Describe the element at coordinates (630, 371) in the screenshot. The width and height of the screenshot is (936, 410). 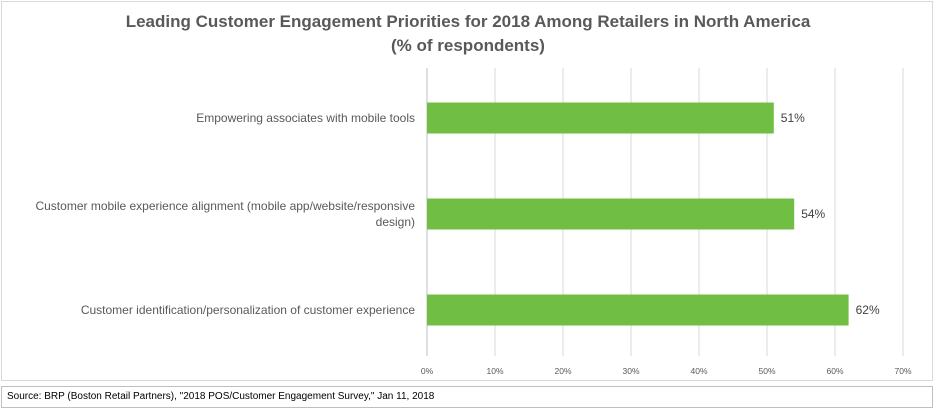
I see `x-tick-label: 30%` at that location.